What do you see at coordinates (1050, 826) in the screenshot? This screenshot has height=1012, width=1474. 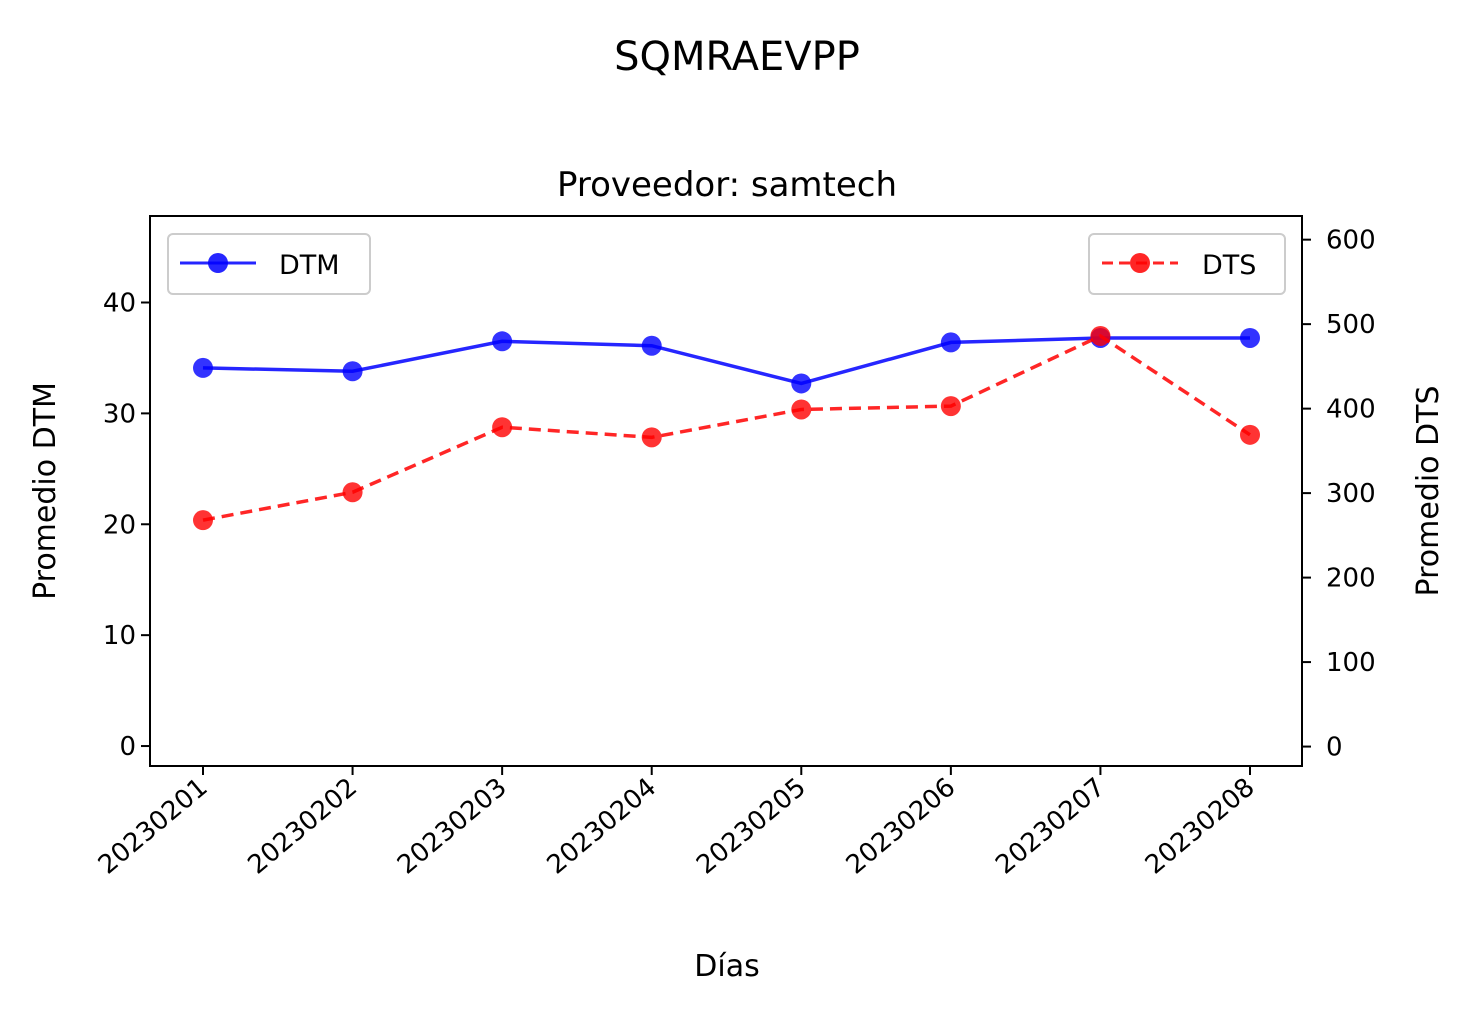 I see `x-tick-label: 20230207` at bounding box center [1050, 826].